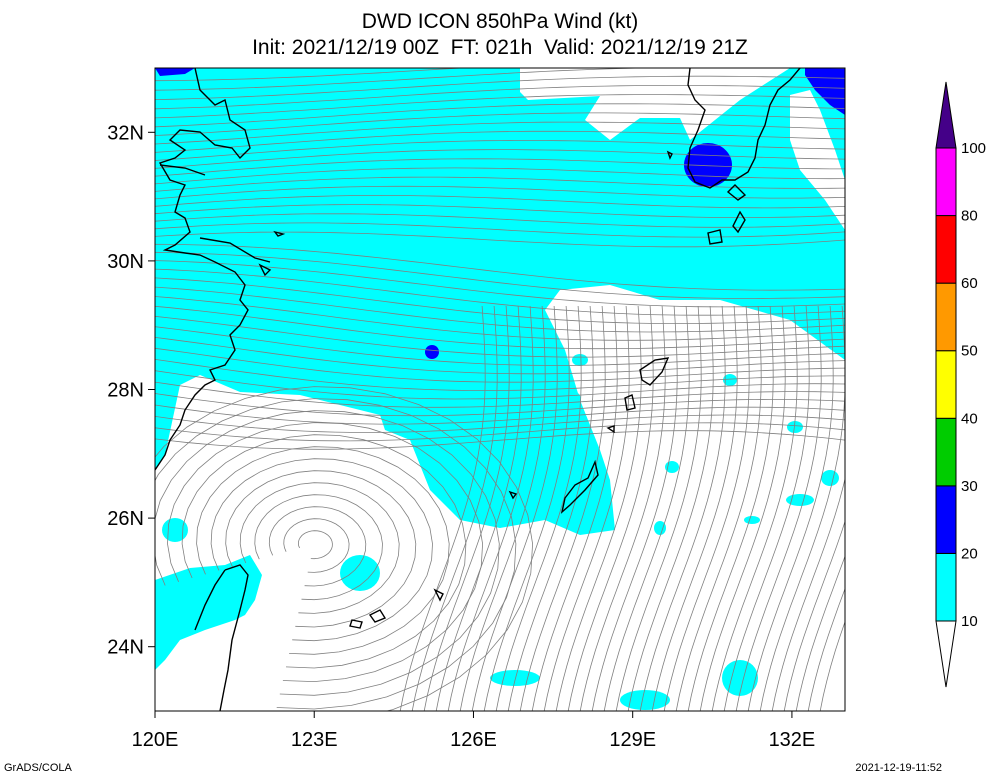 The image size is (1000, 779). I want to click on kyushu-south, so click(736, 192).